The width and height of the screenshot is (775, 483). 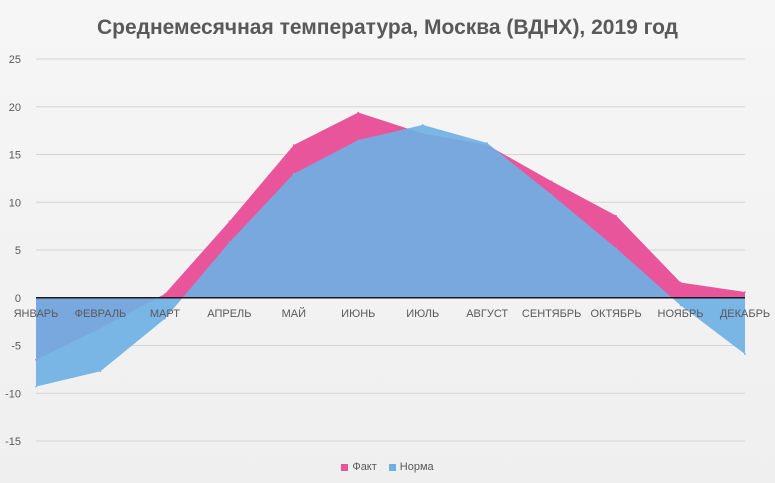 What do you see at coordinates (551, 314) in the screenshot?
I see `x-tick-label: СЕНТЯБРЬ` at bounding box center [551, 314].